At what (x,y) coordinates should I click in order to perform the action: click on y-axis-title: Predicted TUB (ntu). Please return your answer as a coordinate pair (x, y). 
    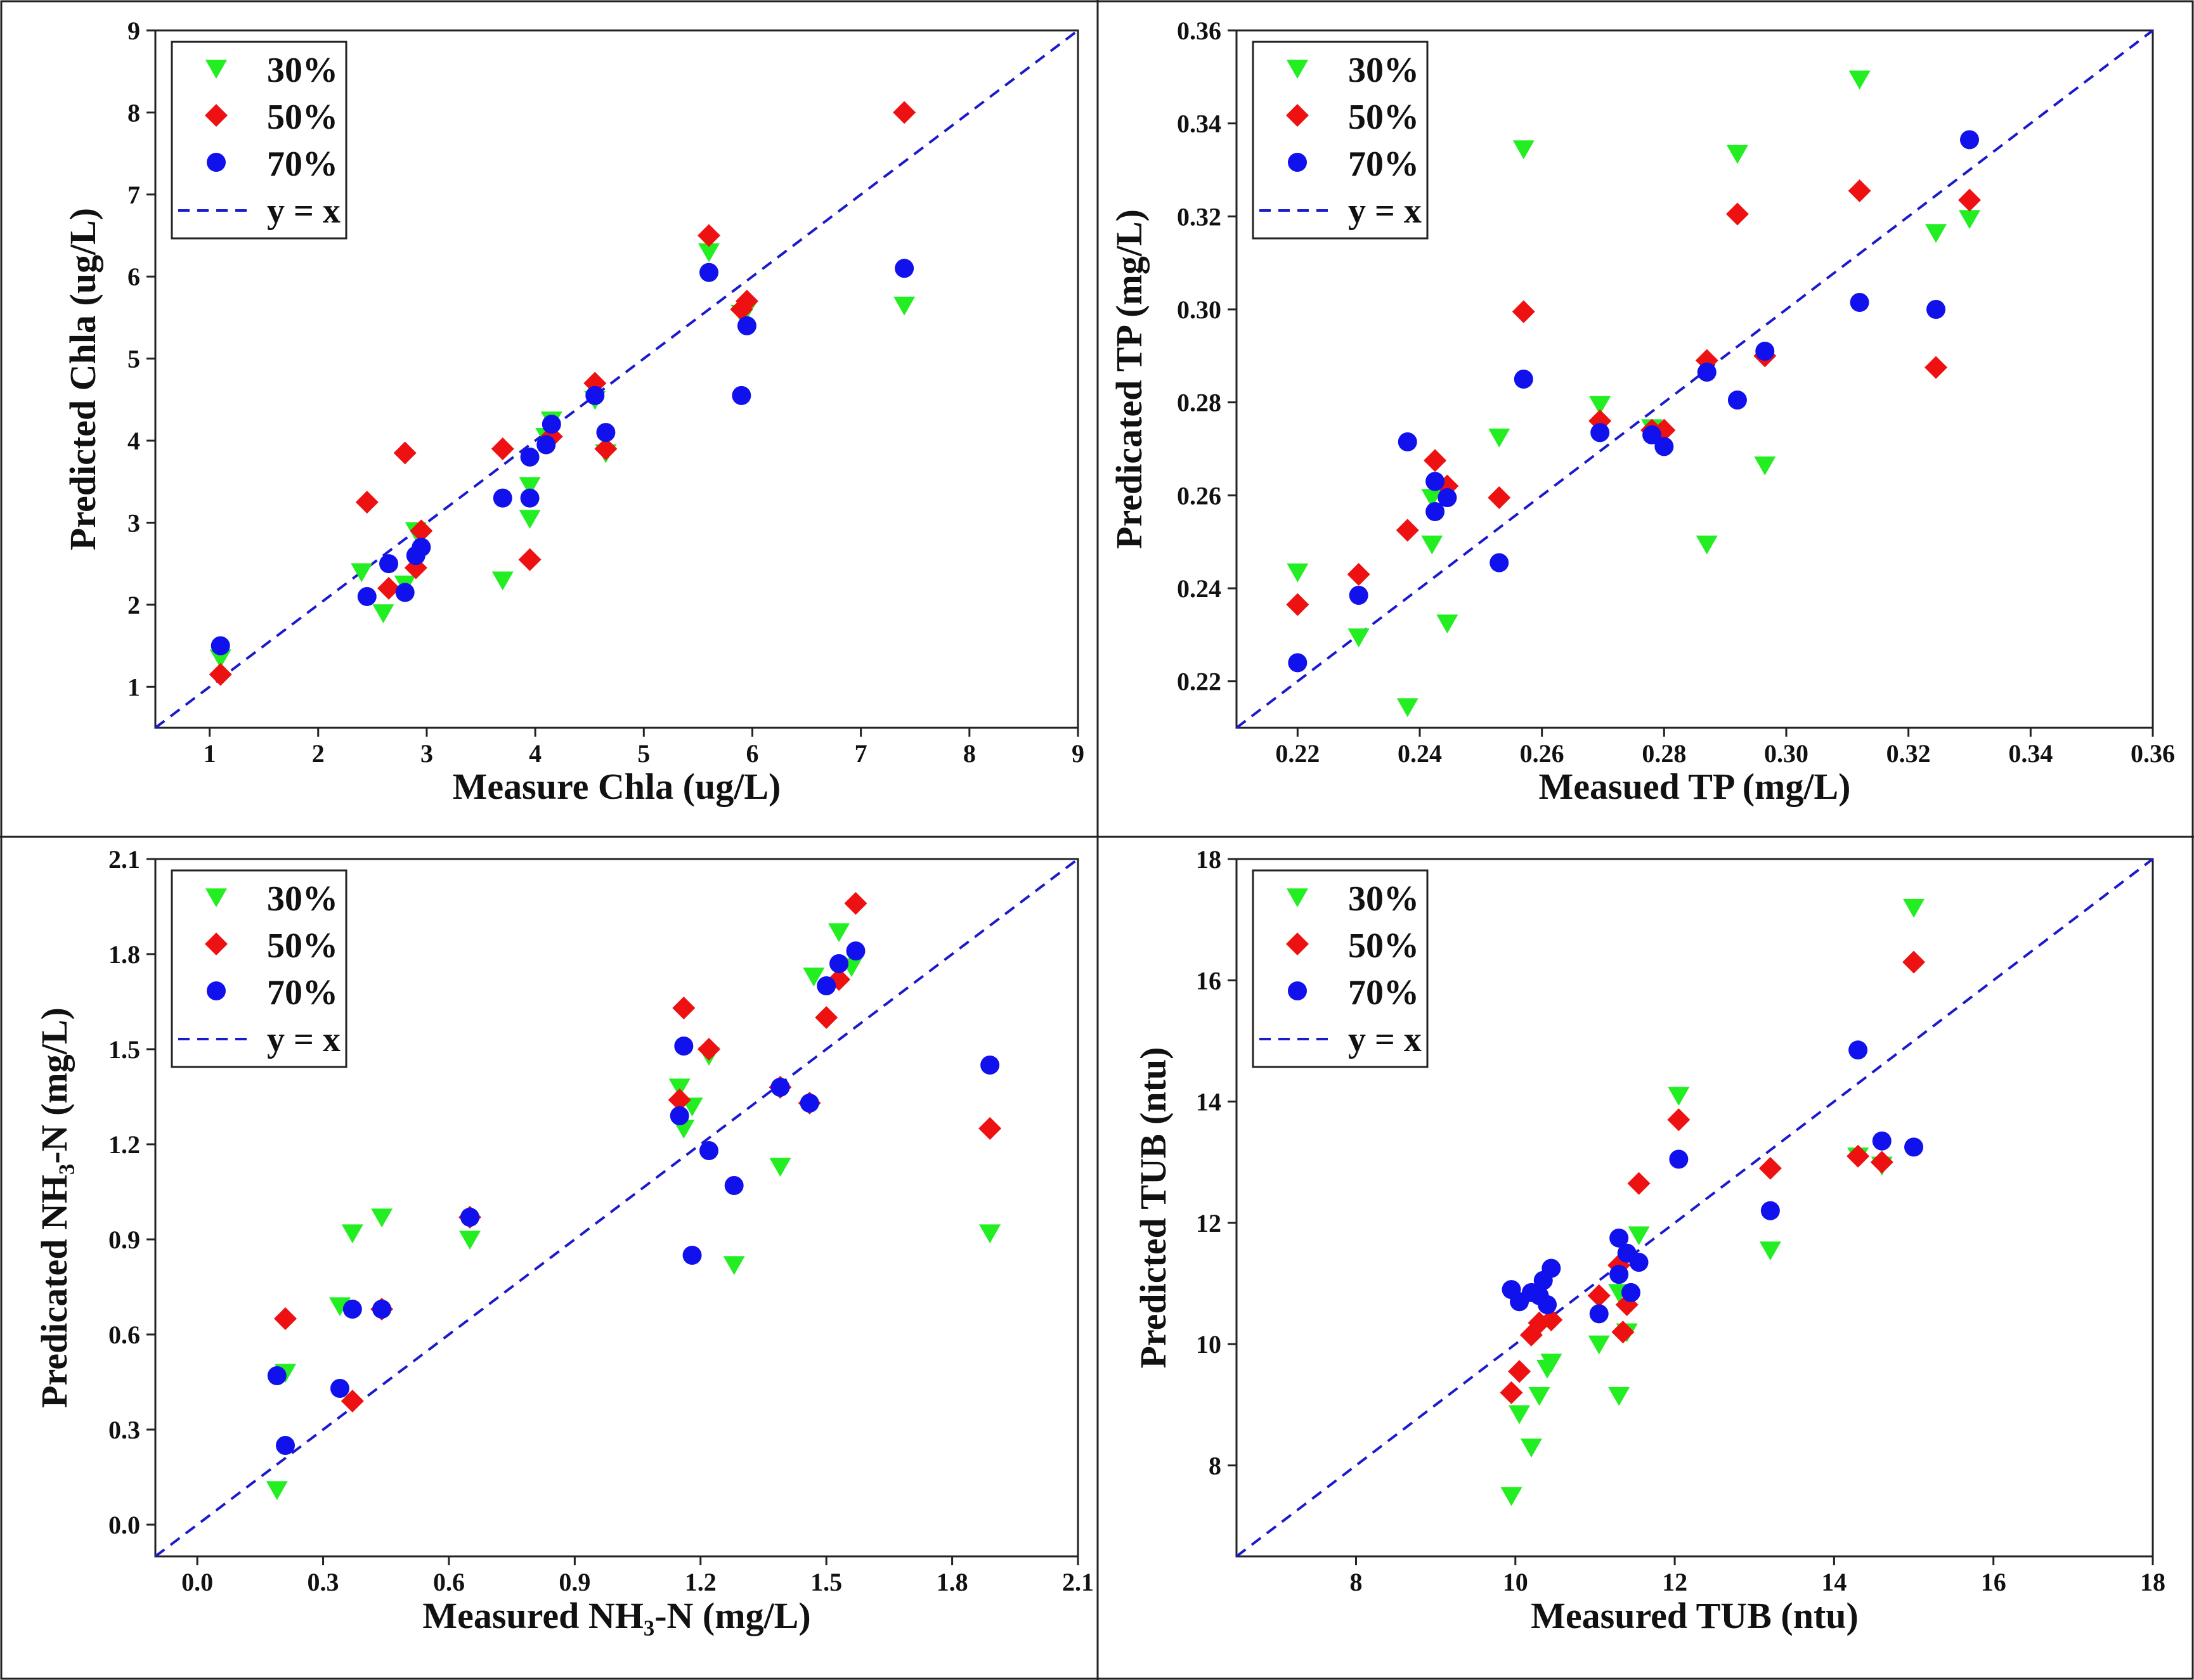
    Looking at the image, I should click on (1154, 1208).